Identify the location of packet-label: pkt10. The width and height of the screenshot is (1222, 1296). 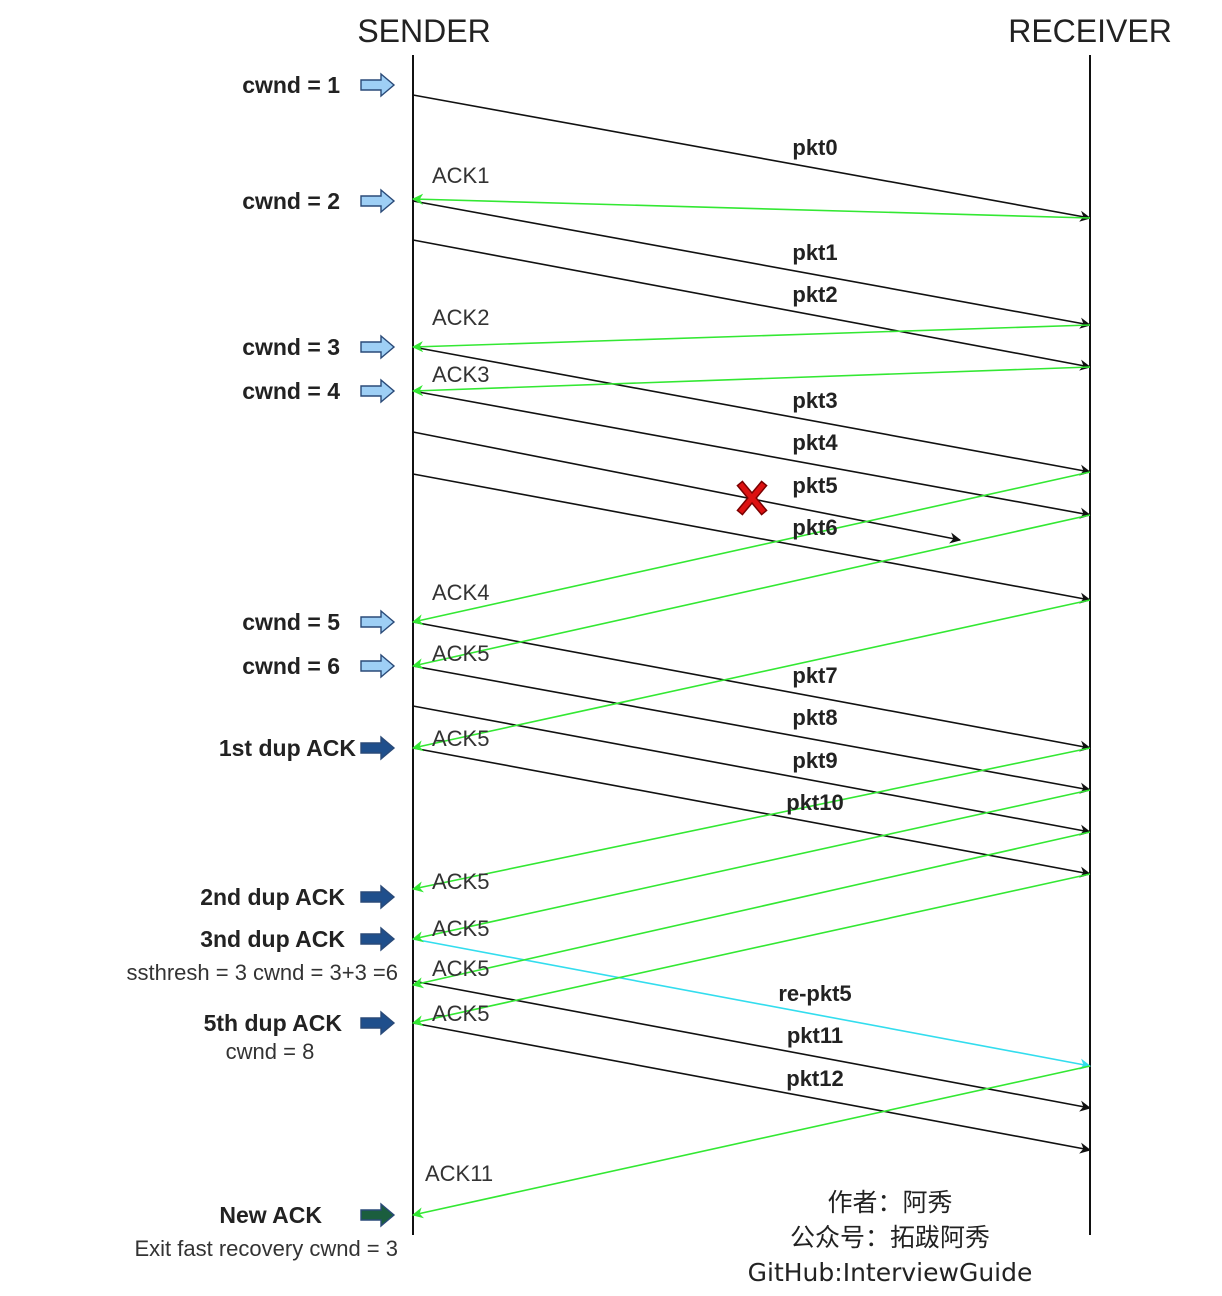
(814, 802).